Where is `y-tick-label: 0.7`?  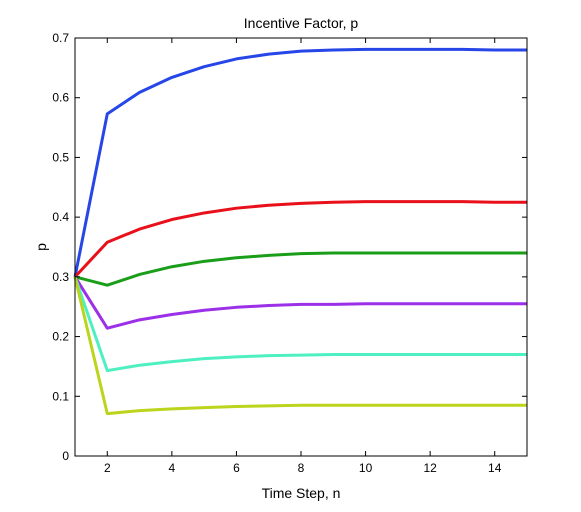 y-tick-label: 0.7 is located at coordinates (60, 38).